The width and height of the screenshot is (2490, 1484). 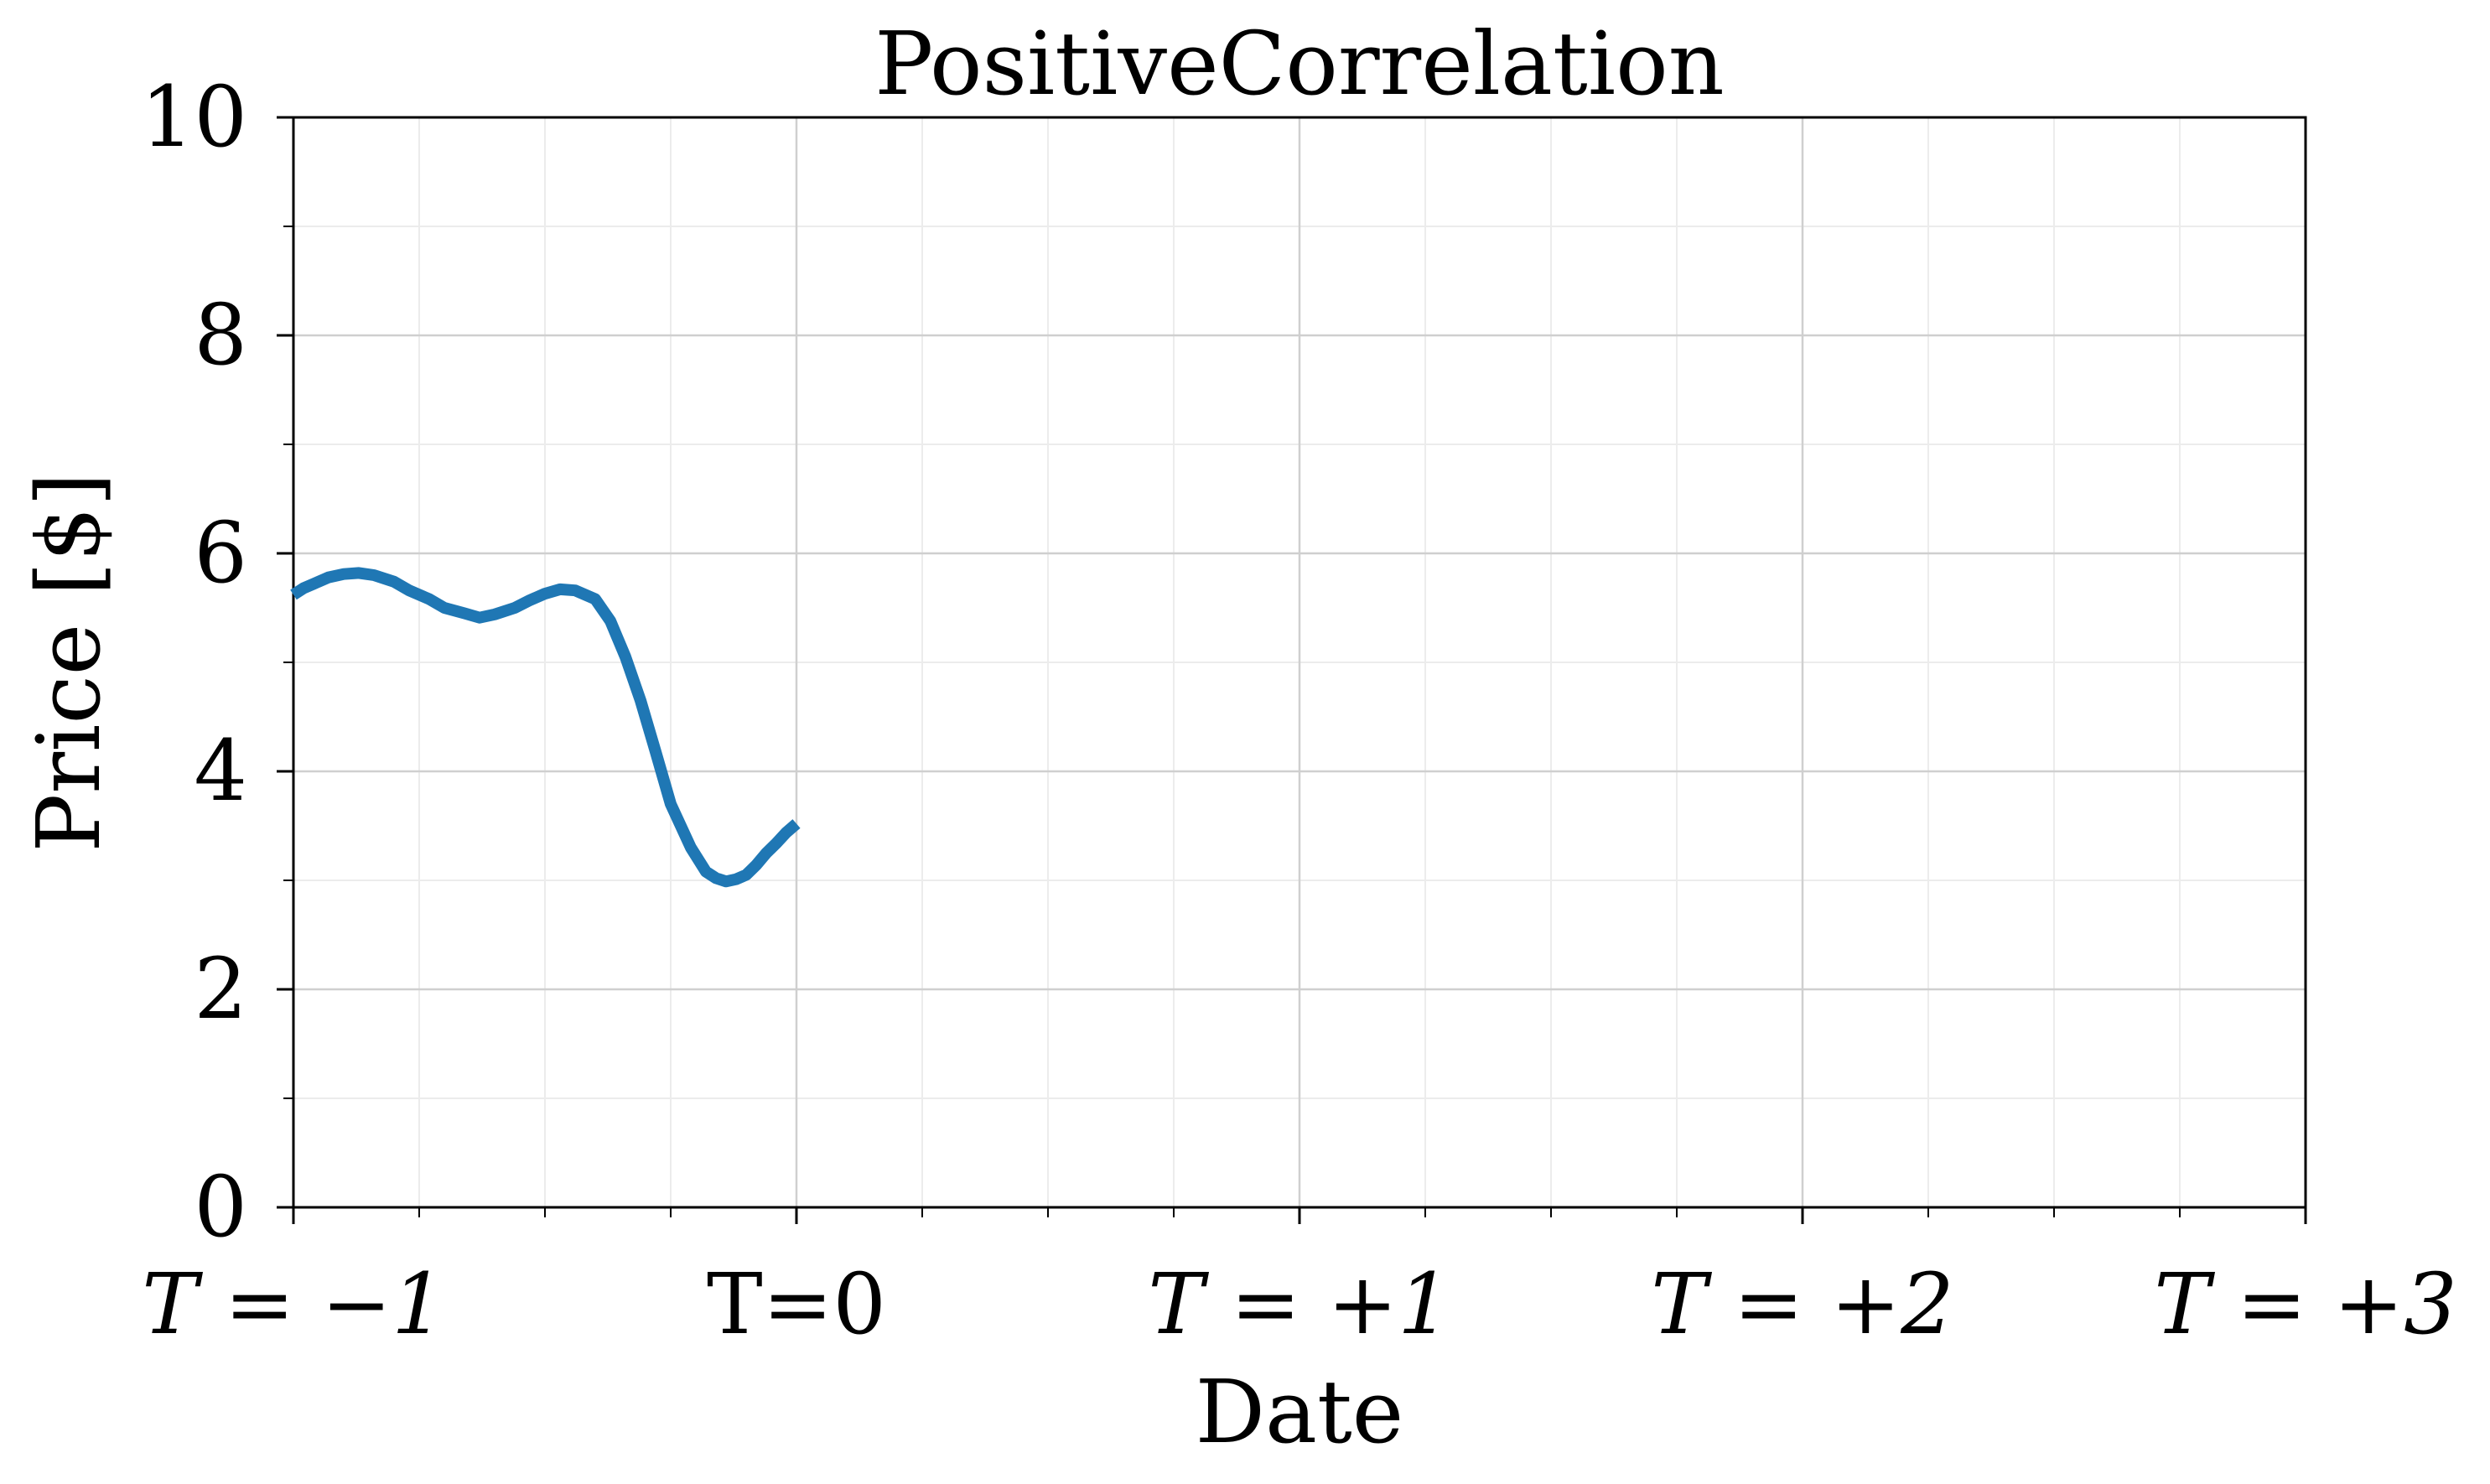 What do you see at coordinates (220, 1207) in the screenshot?
I see `y-tick-label: 0` at bounding box center [220, 1207].